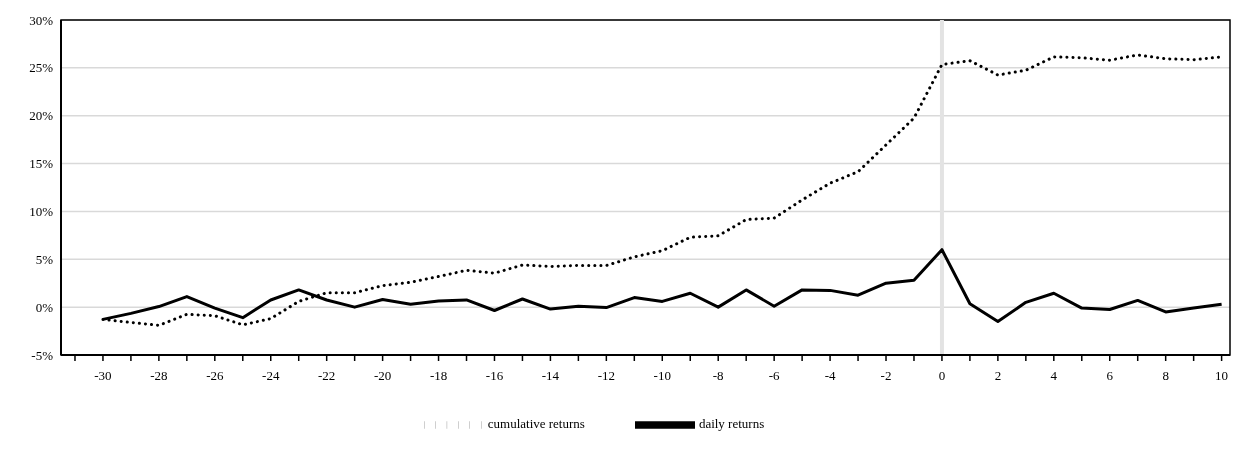 This screenshot has width=1248, height=473. I want to click on x-tick-label: -24, so click(271, 376).